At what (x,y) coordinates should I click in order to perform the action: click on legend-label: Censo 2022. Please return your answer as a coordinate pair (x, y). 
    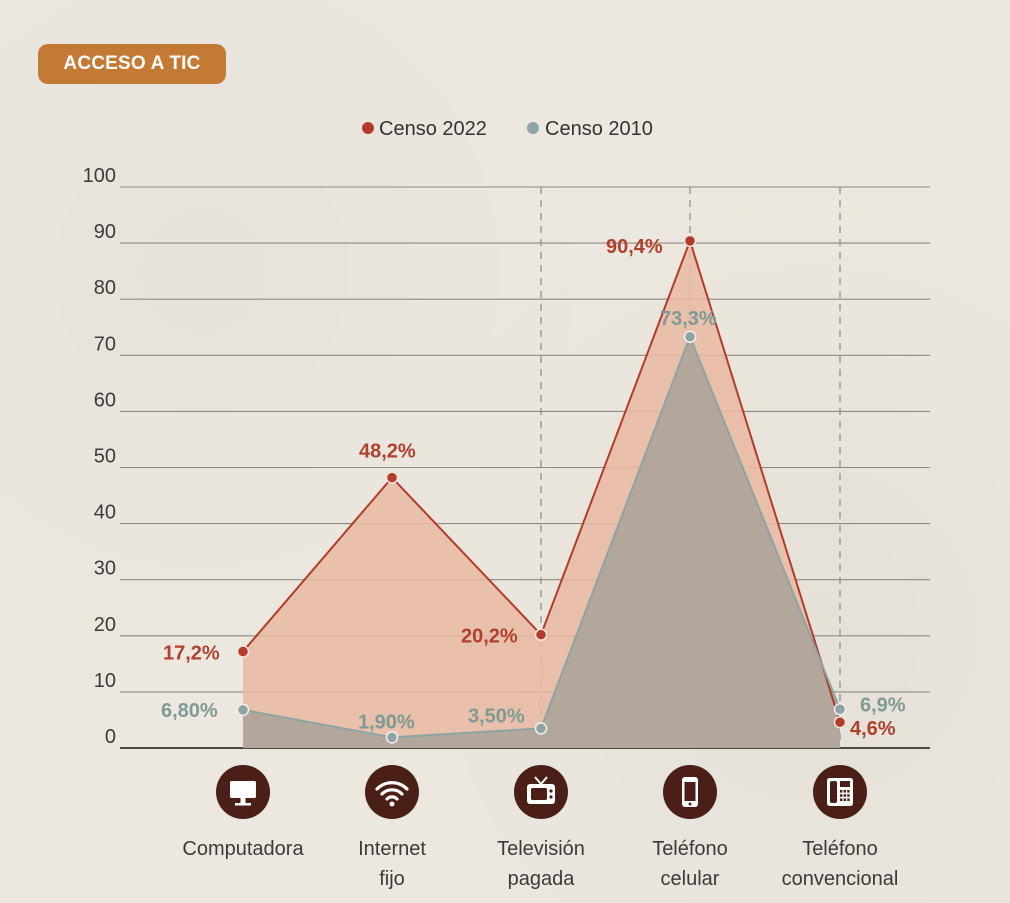
    Looking at the image, I should click on (433, 129).